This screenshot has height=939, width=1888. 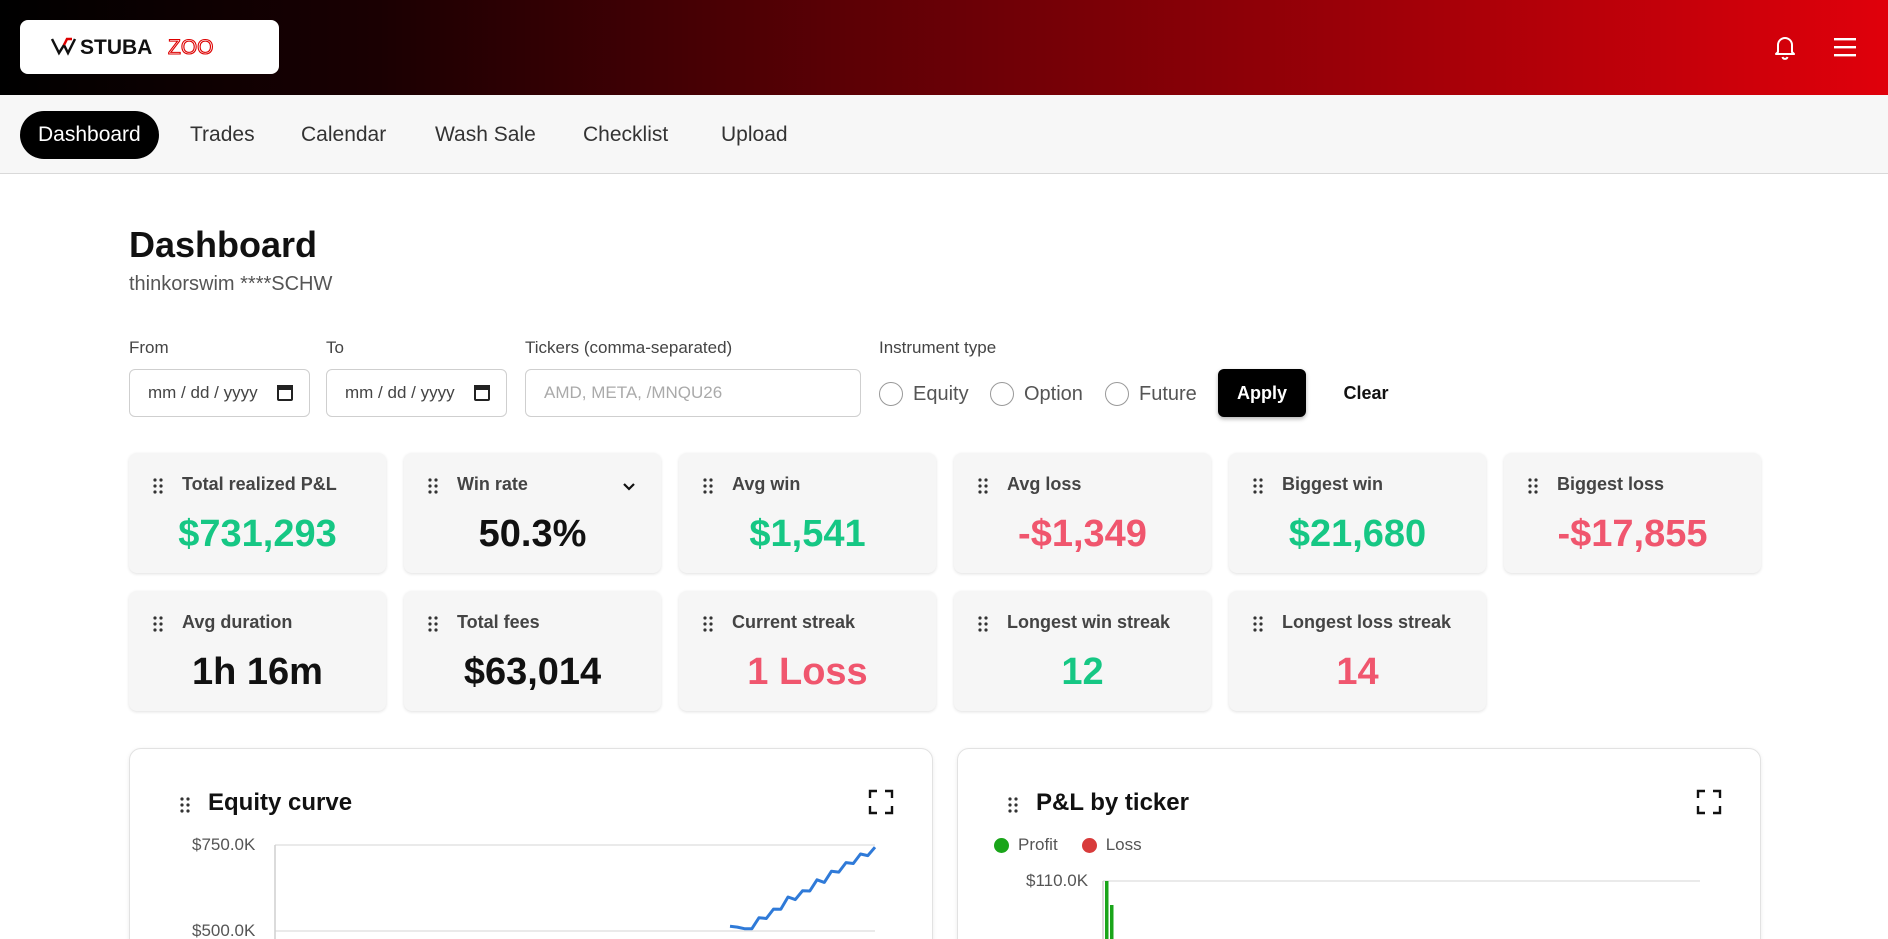 What do you see at coordinates (149, 347) in the screenshot?
I see `from-label: From` at bounding box center [149, 347].